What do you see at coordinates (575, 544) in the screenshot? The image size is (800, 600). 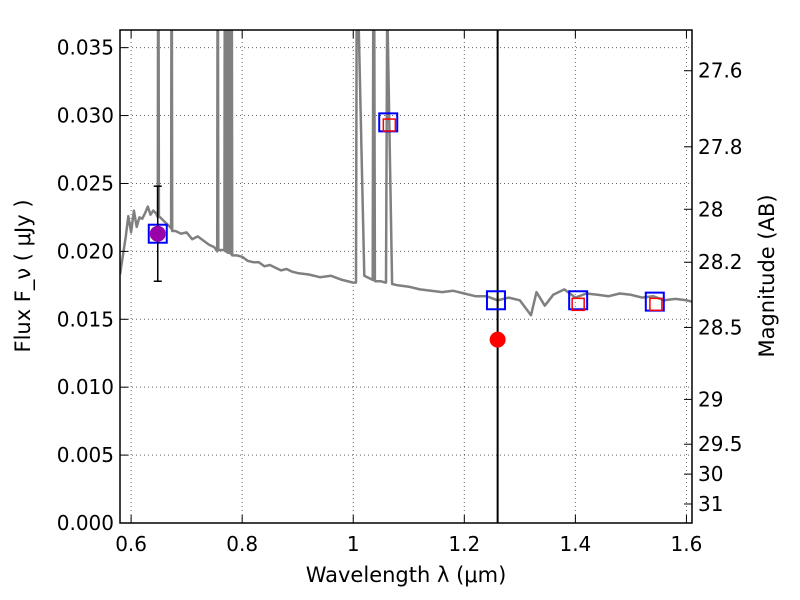 I see `x-tick-label: 1.4` at bounding box center [575, 544].